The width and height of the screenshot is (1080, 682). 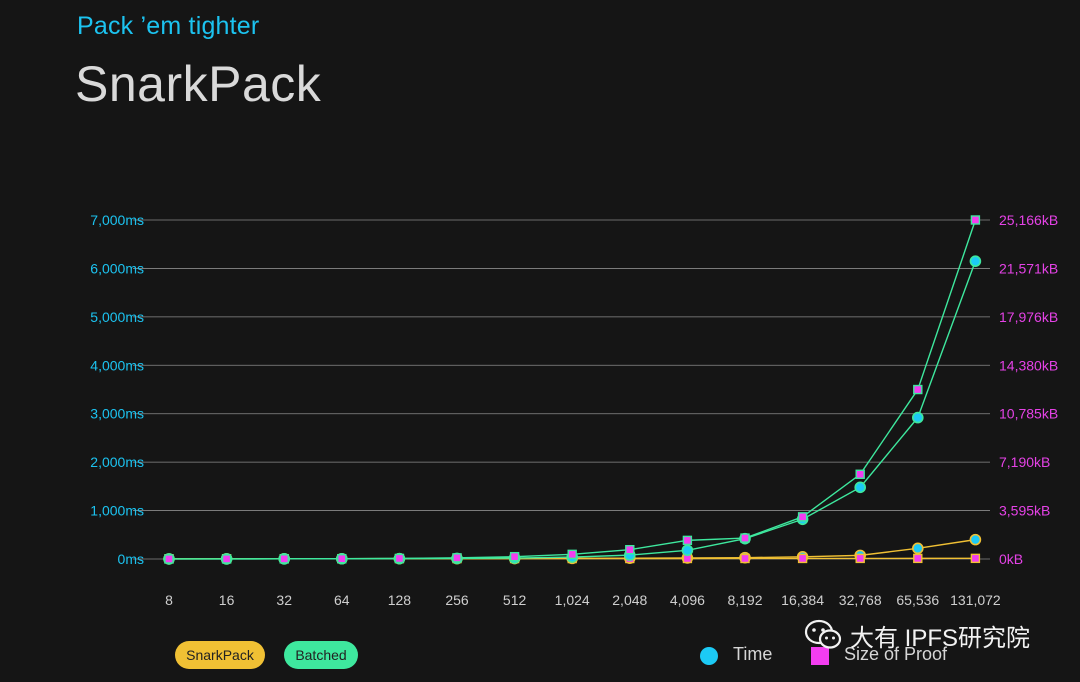 I want to click on x-tick-label: 64, so click(x=342, y=600).